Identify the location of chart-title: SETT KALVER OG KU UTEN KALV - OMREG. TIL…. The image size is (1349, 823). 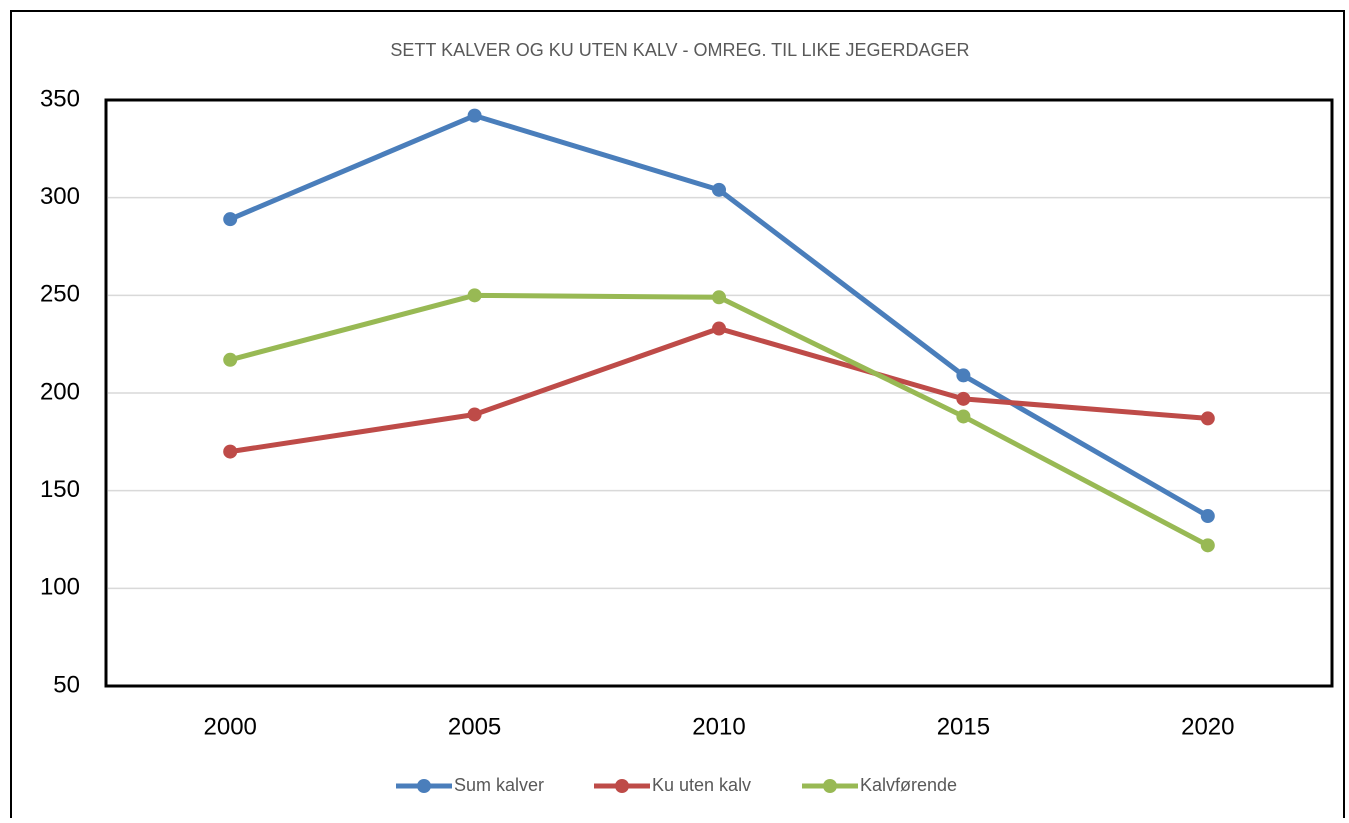
(679, 50).